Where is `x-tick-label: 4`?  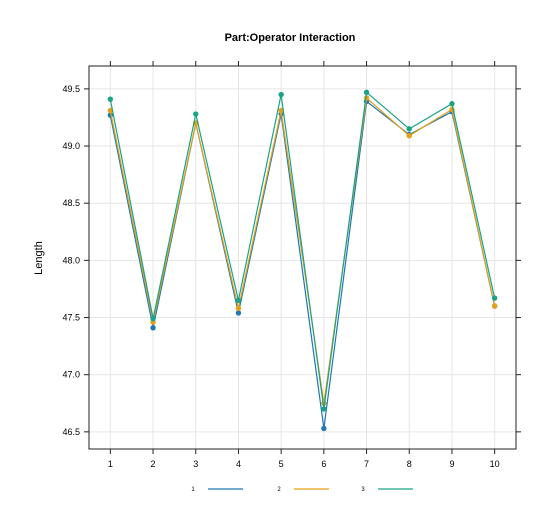
x-tick-label: 4 is located at coordinates (238, 464).